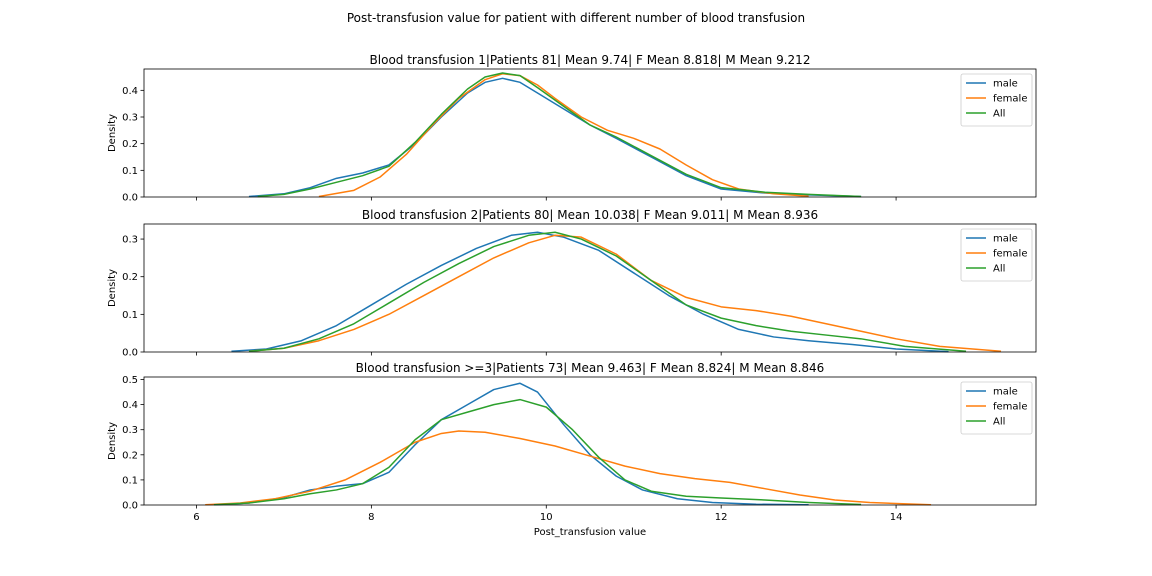  What do you see at coordinates (546, 517) in the screenshot?
I see `x-tick-label: 10` at bounding box center [546, 517].